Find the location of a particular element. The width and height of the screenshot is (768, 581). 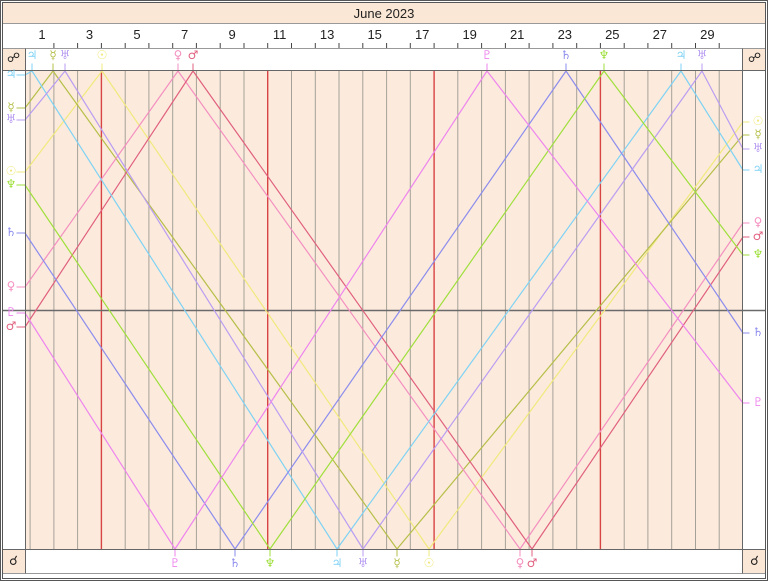

mars-glyph-bottom-icon: ♂ is located at coordinates (532, 563).